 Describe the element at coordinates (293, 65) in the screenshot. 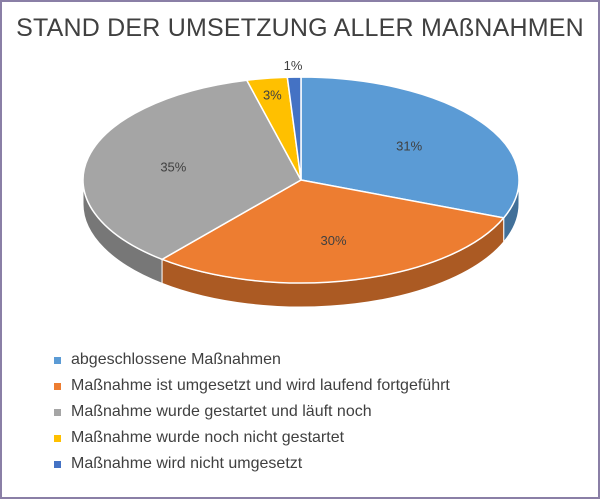

I see `data-label-massnahme-wird-nicht-umgesetzt: 1%` at that location.